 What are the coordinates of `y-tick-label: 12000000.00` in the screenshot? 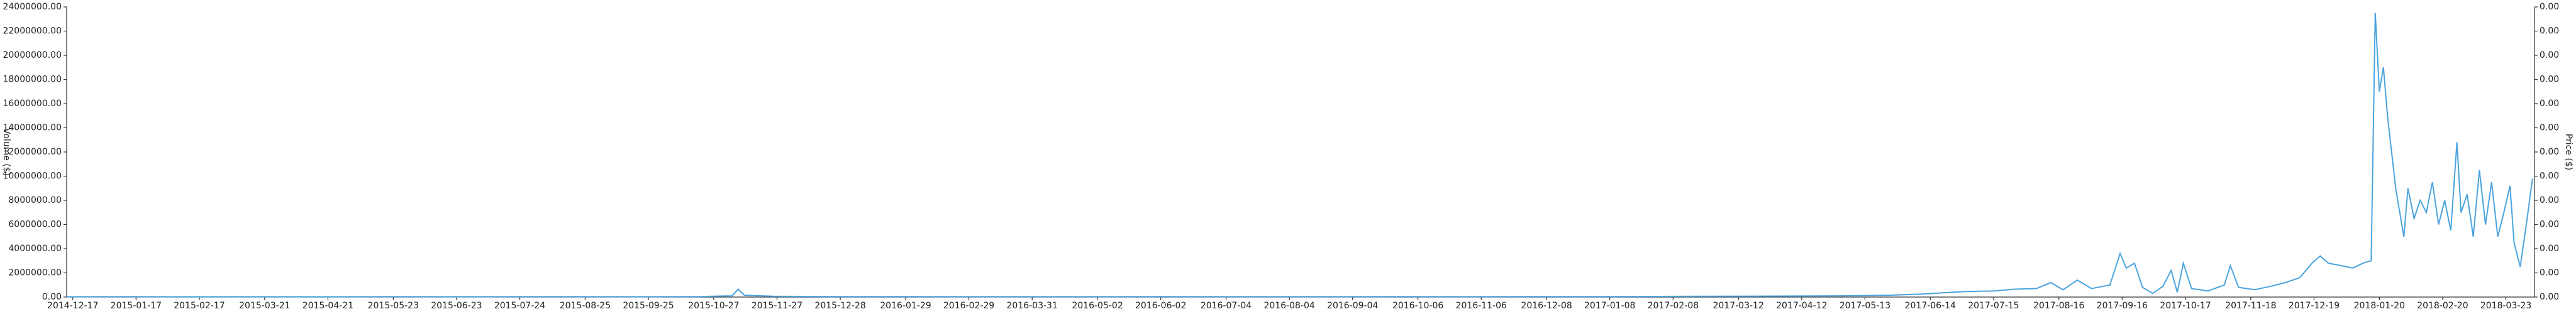 It's located at (32, 152).